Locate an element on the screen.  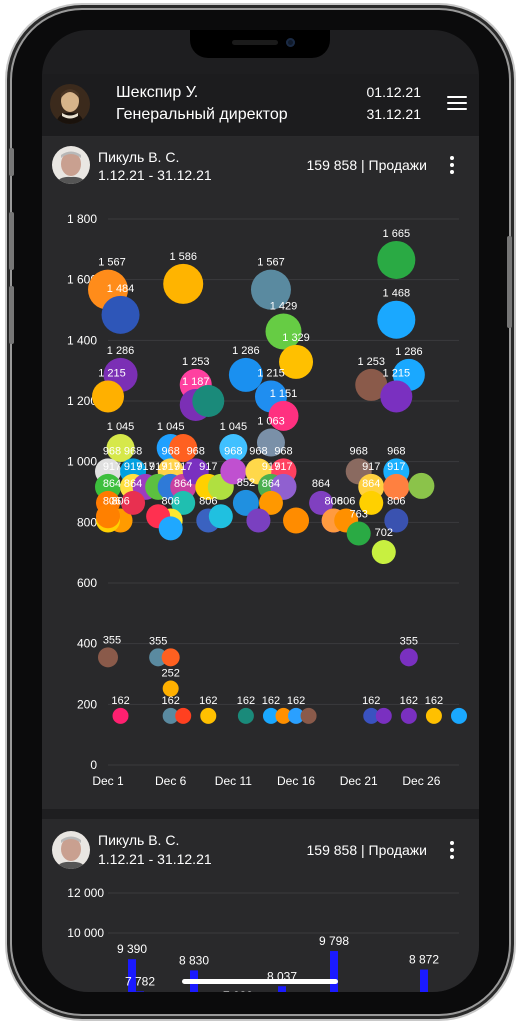
y-tick-label: 200 is located at coordinates (87, 704).